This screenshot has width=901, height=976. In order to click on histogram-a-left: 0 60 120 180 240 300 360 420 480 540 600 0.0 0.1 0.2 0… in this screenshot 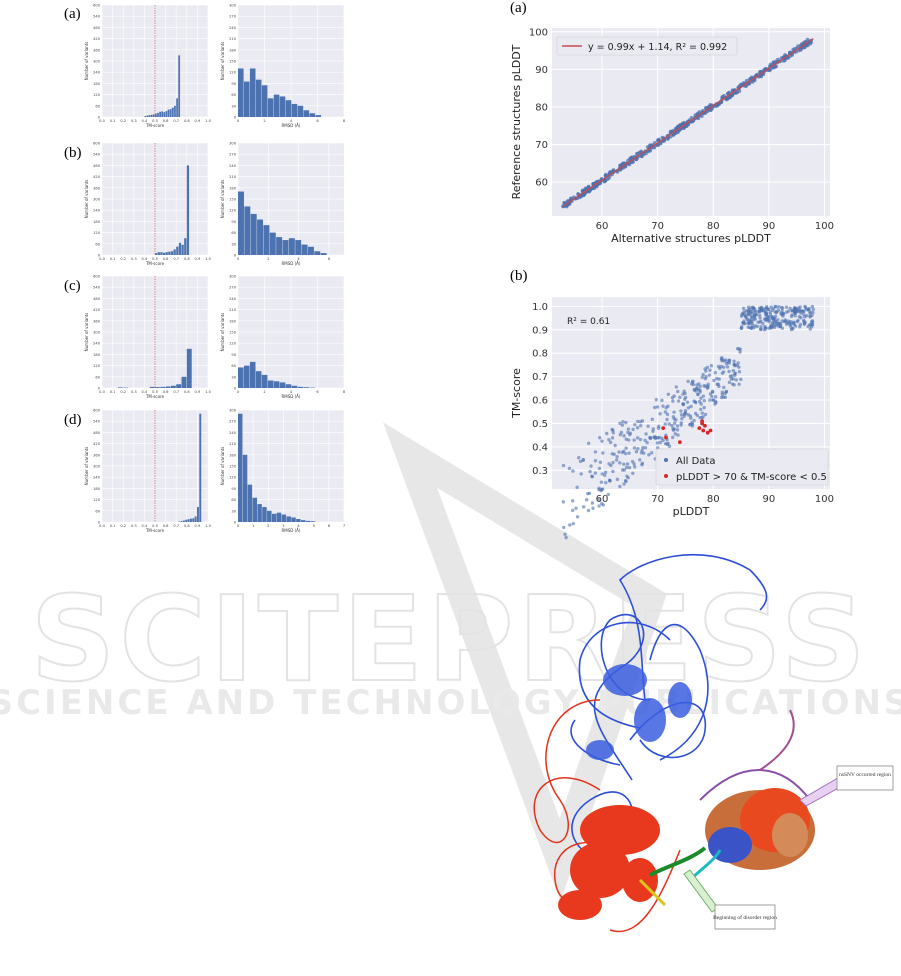, I will do `click(148, 66)`.